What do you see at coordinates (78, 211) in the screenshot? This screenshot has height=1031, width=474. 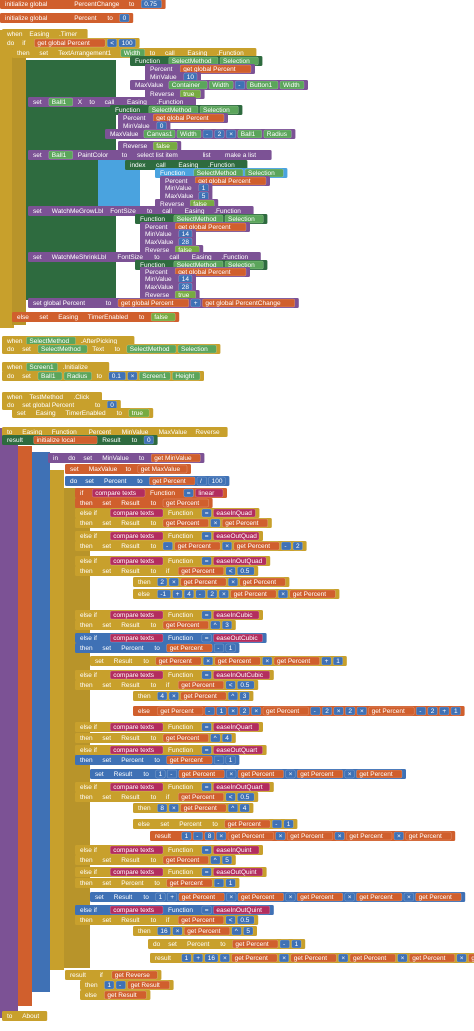 I see `block-label: WatchMeGrowLbl` at bounding box center [78, 211].